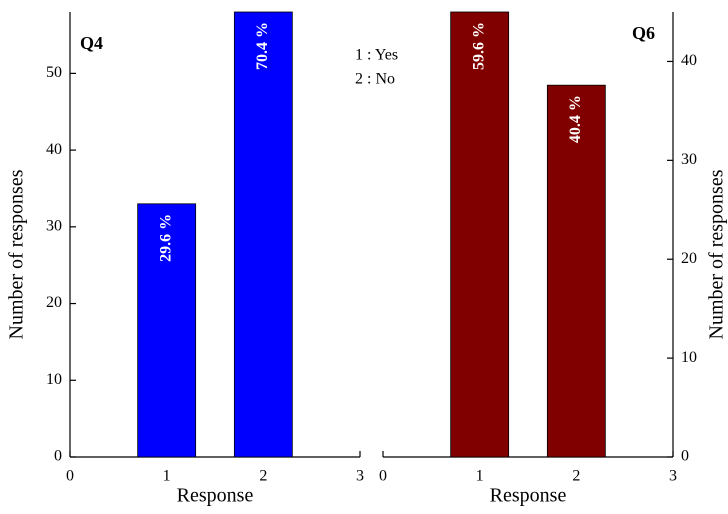 The width and height of the screenshot is (728, 514). Describe the element at coordinates (643, 33) in the screenshot. I see `panel-title: Q6` at that location.